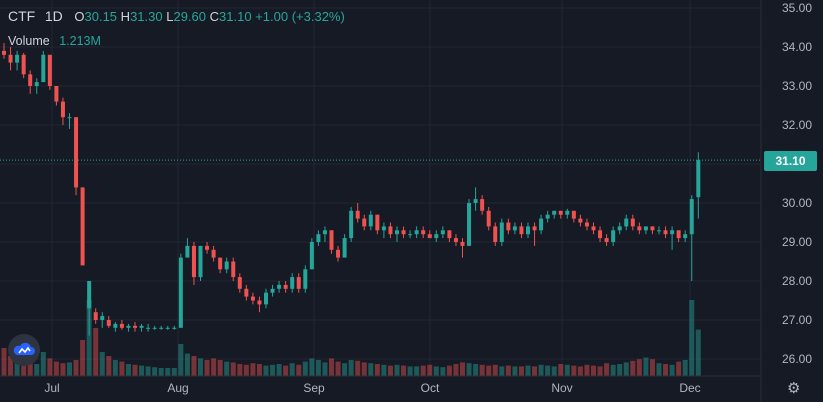 The height and width of the screenshot is (402, 823). I want to click on price-tick-label: 26.00, so click(797, 359).